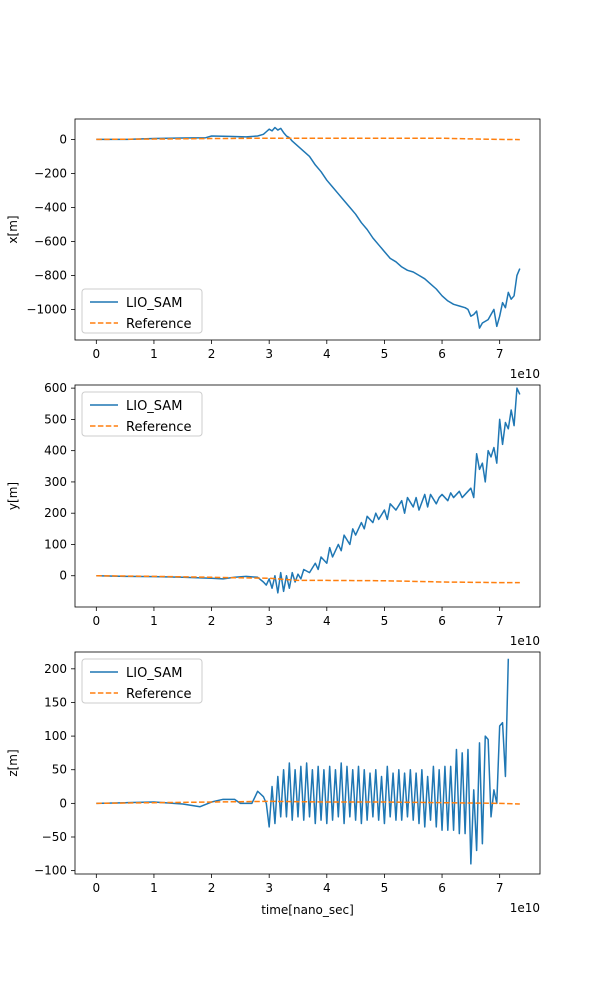 The height and width of the screenshot is (982, 600). Describe the element at coordinates (55, 451) in the screenshot. I see `y-tick-label: 400` at that location.